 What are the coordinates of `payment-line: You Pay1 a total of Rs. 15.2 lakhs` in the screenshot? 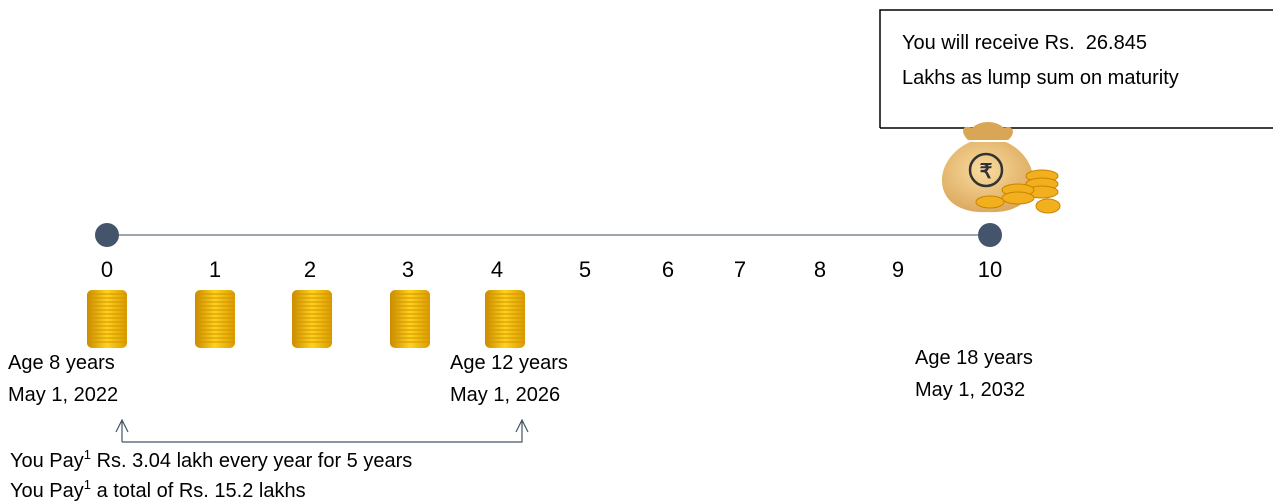 It's located at (158, 489).